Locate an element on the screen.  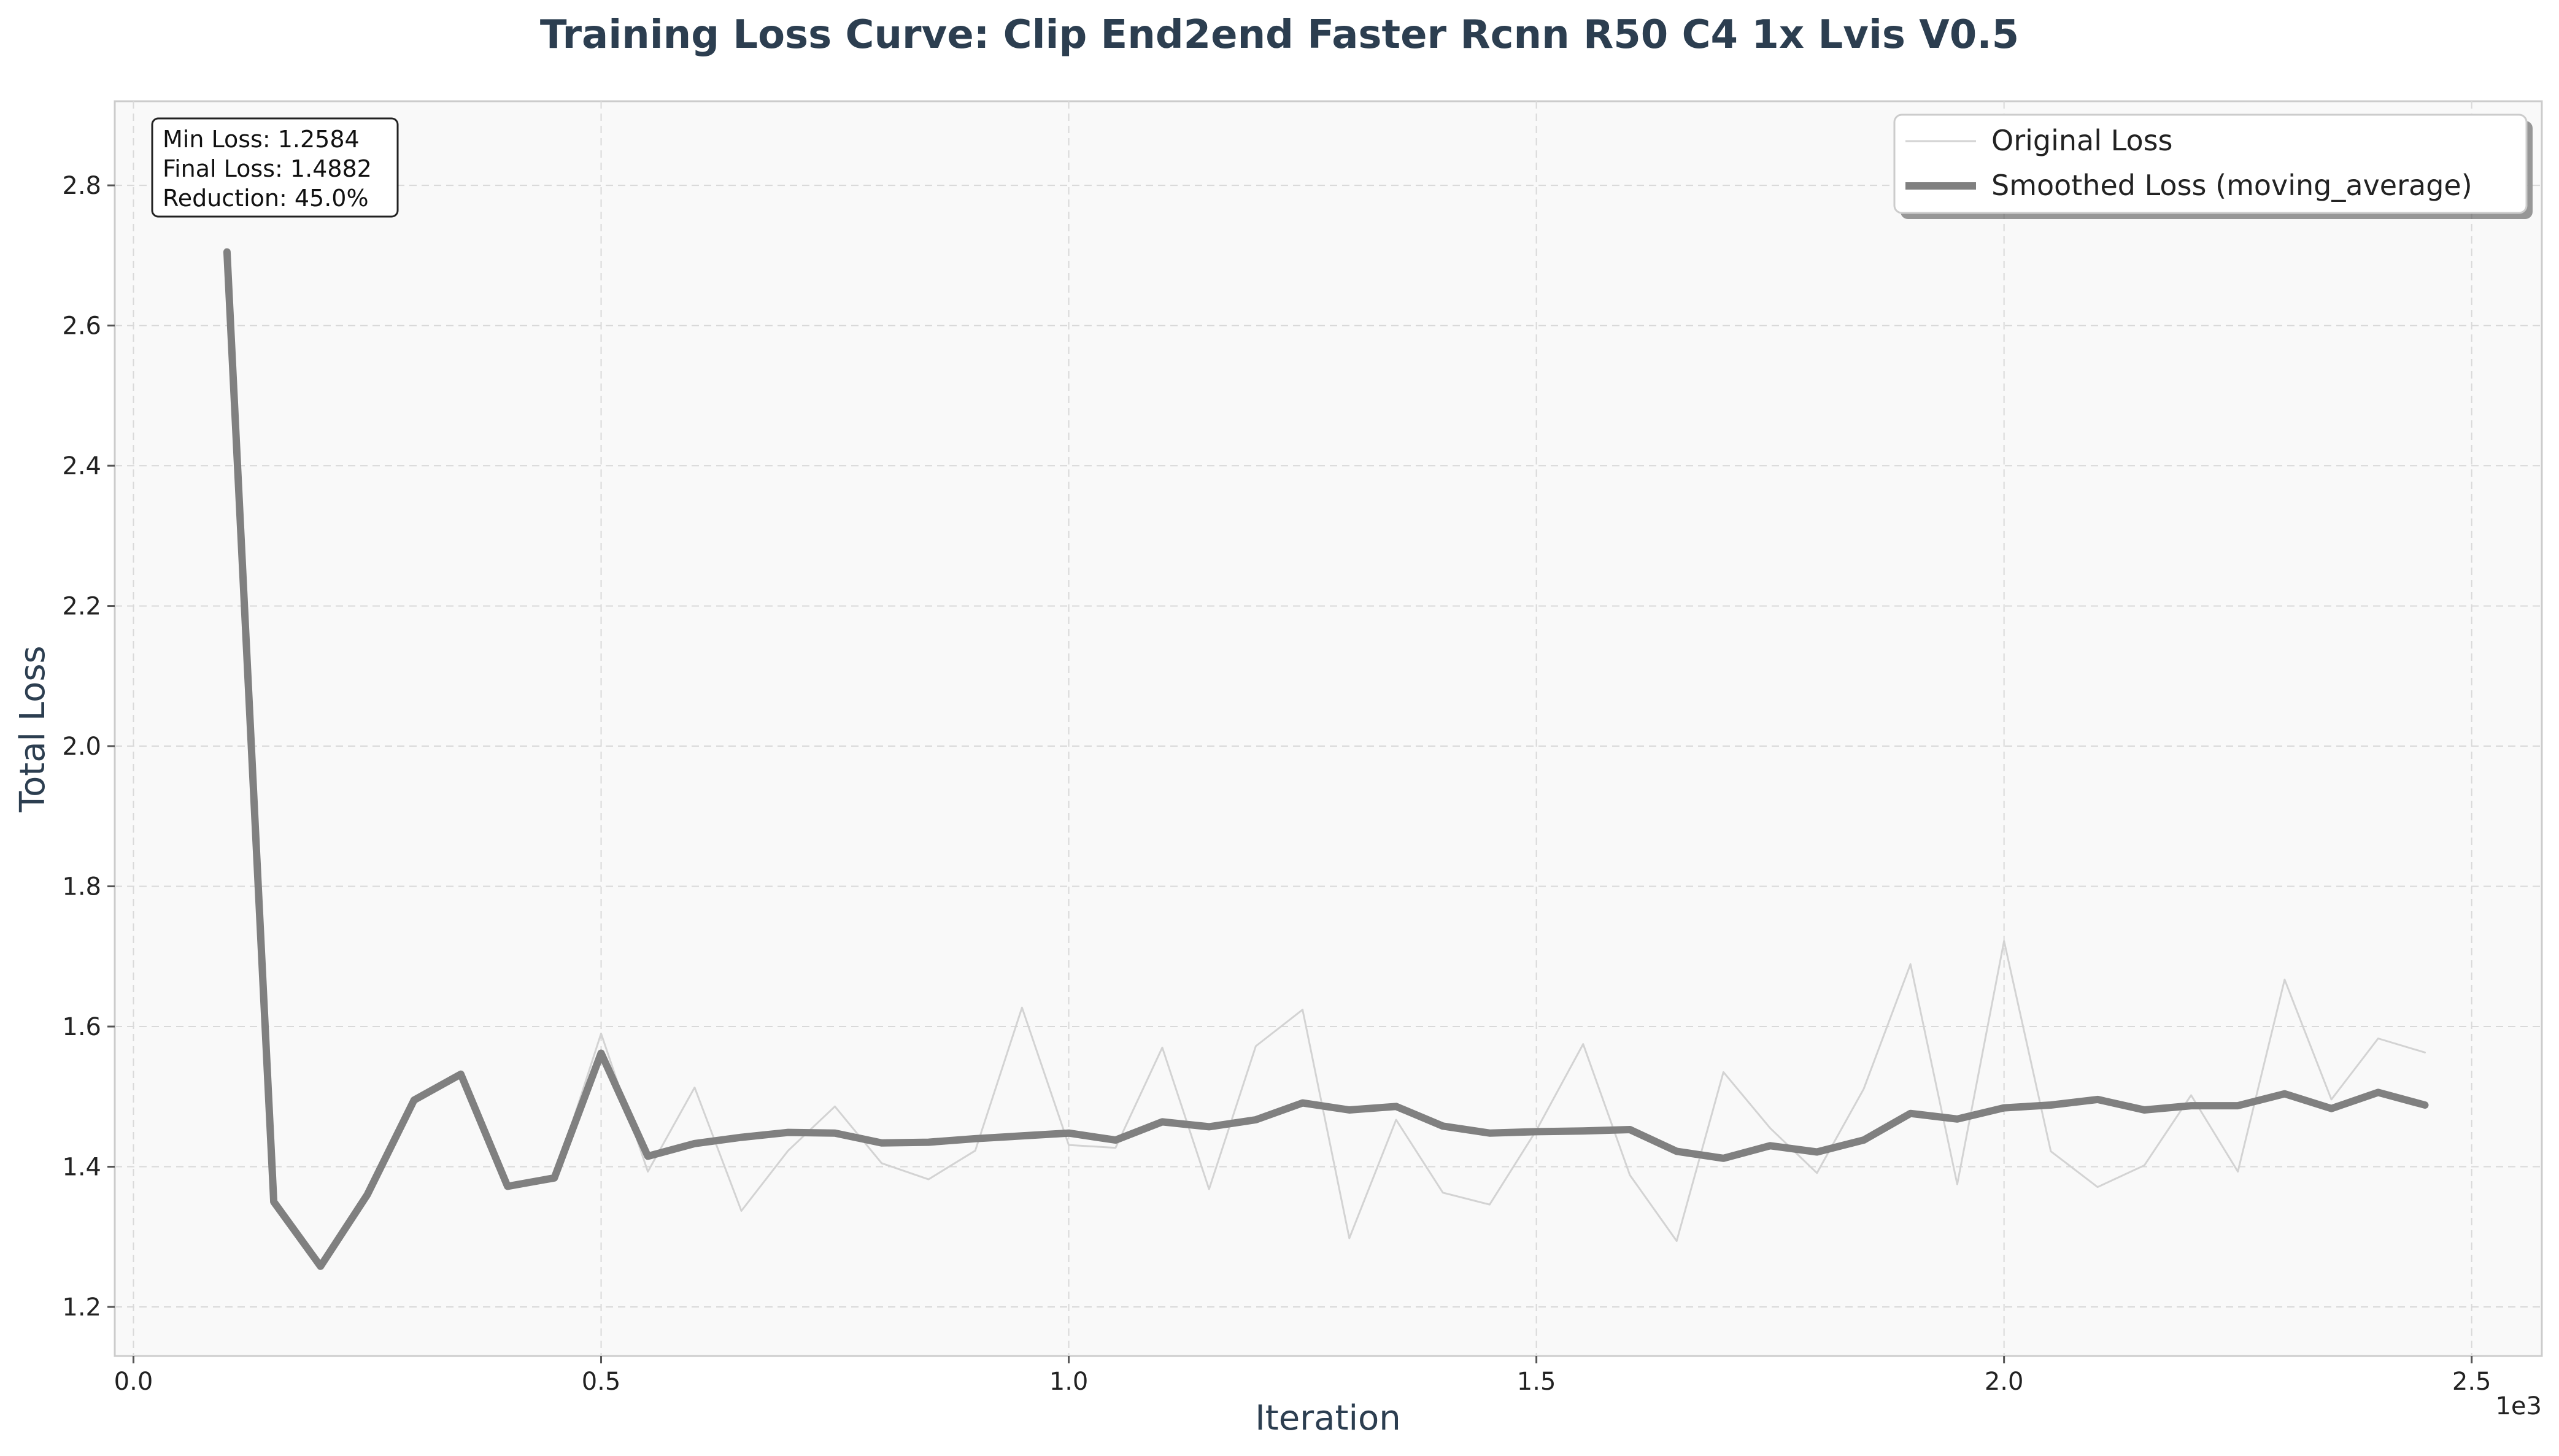
y-tick-label: 2.4 is located at coordinates (82, 466).